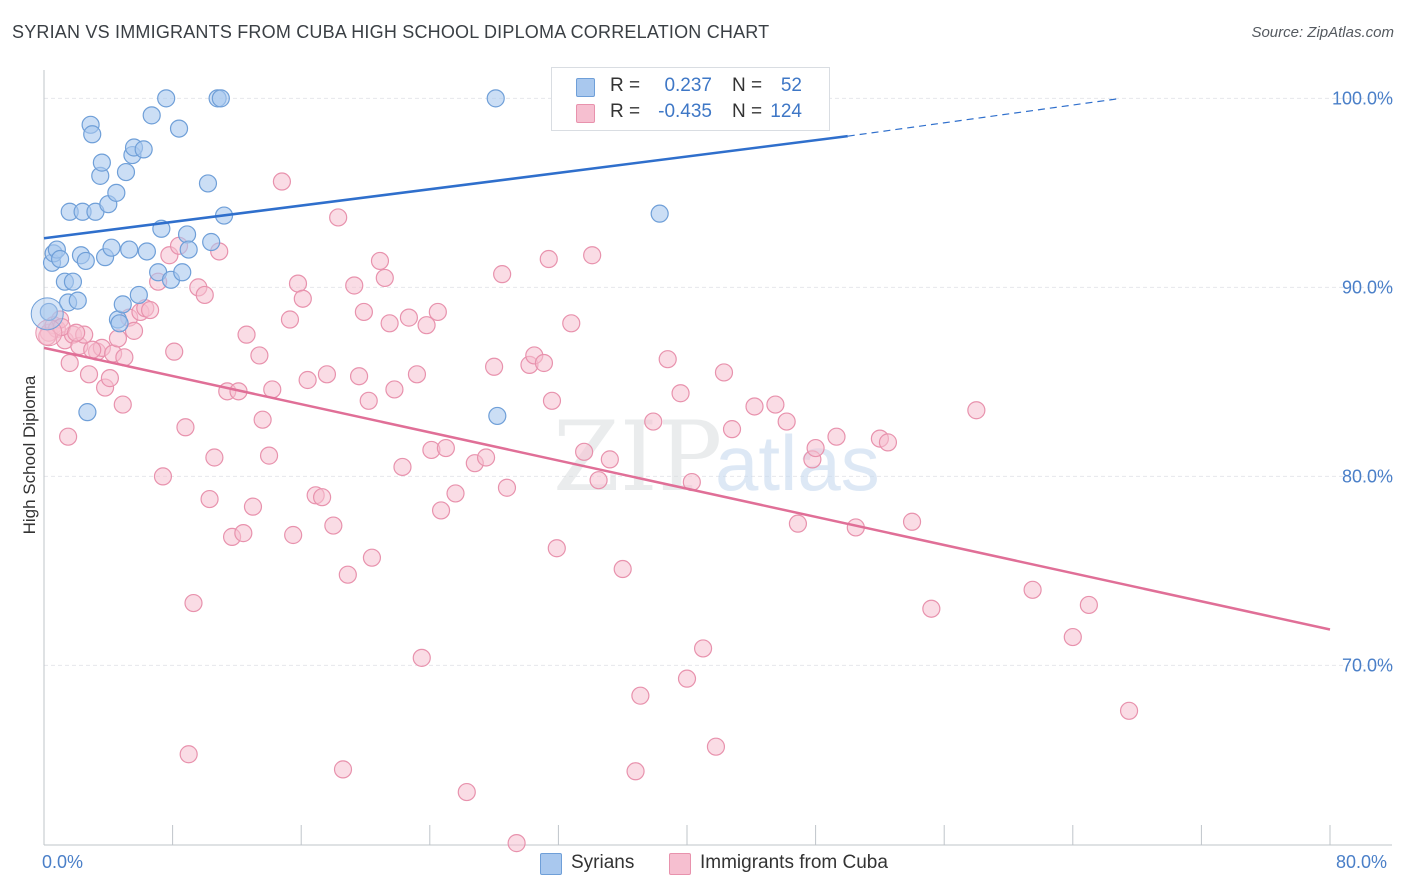 The width and height of the screenshot is (1406, 892). What do you see at coordinates (585, 113) in the screenshot?
I see `cuba-swatch` at bounding box center [585, 113].